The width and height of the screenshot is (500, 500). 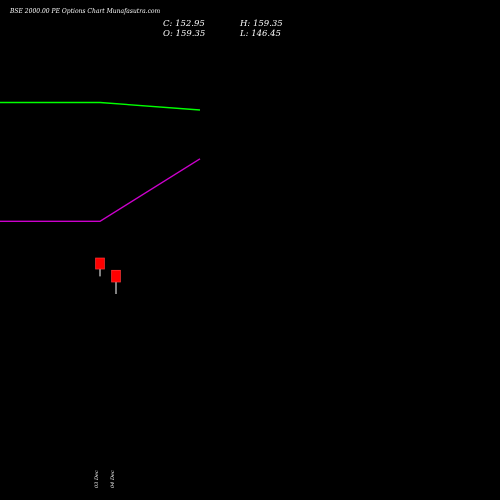 I want to click on low-value: L: 146.45, so click(x=260, y=34).